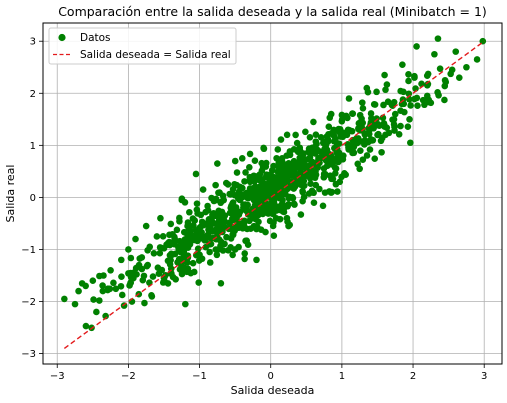 This screenshot has height=403, width=507. I want to click on x-tick-label: −2, so click(128, 376).